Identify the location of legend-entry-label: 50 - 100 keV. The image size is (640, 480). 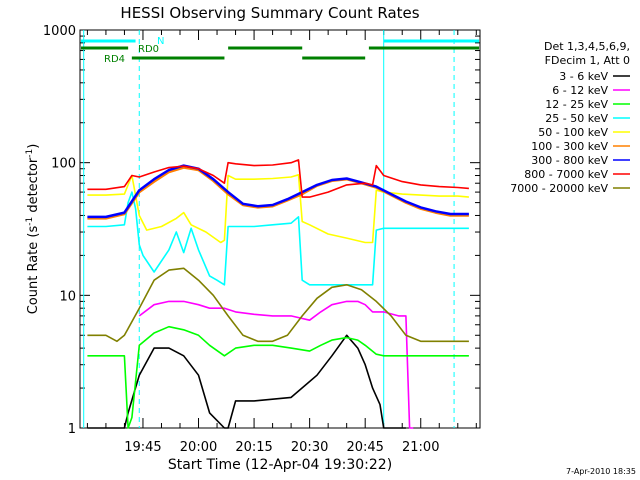
(573, 132).